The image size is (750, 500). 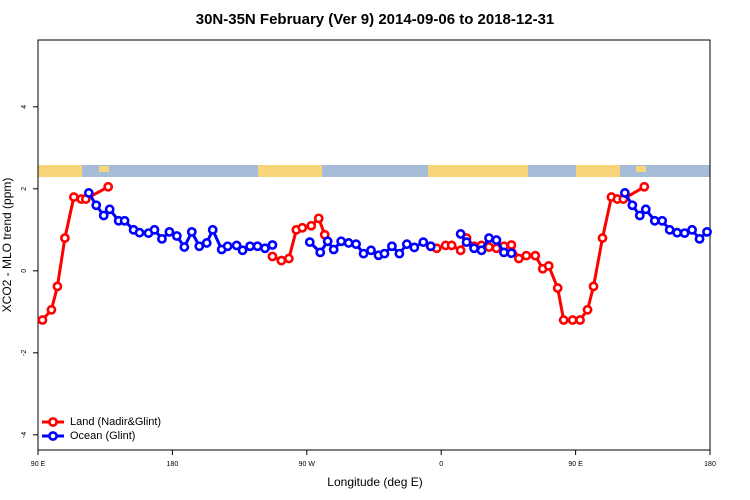 What do you see at coordinates (24, 353) in the screenshot?
I see `y-tick-label: -2` at bounding box center [24, 353].